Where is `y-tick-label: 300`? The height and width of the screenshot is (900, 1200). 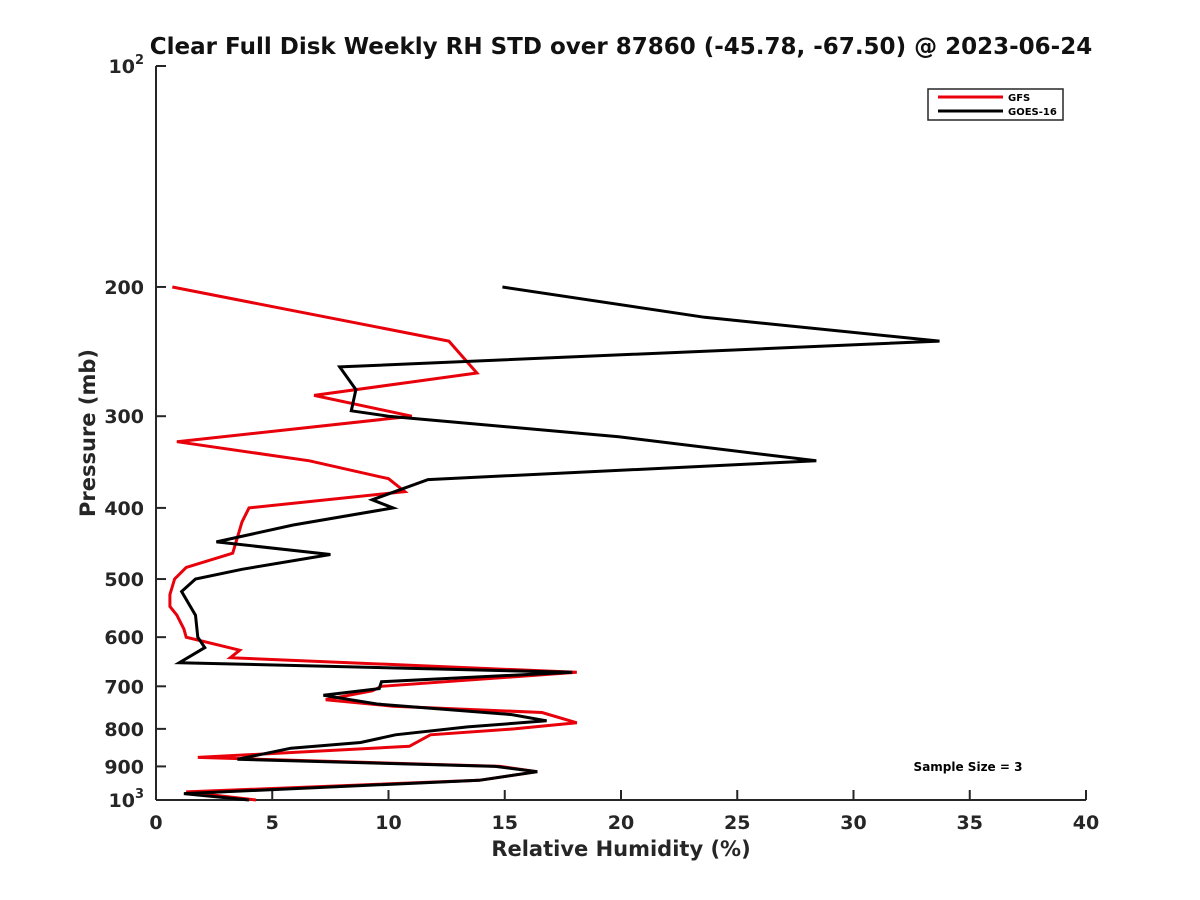
y-tick-label: 300 is located at coordinates (124, 417).